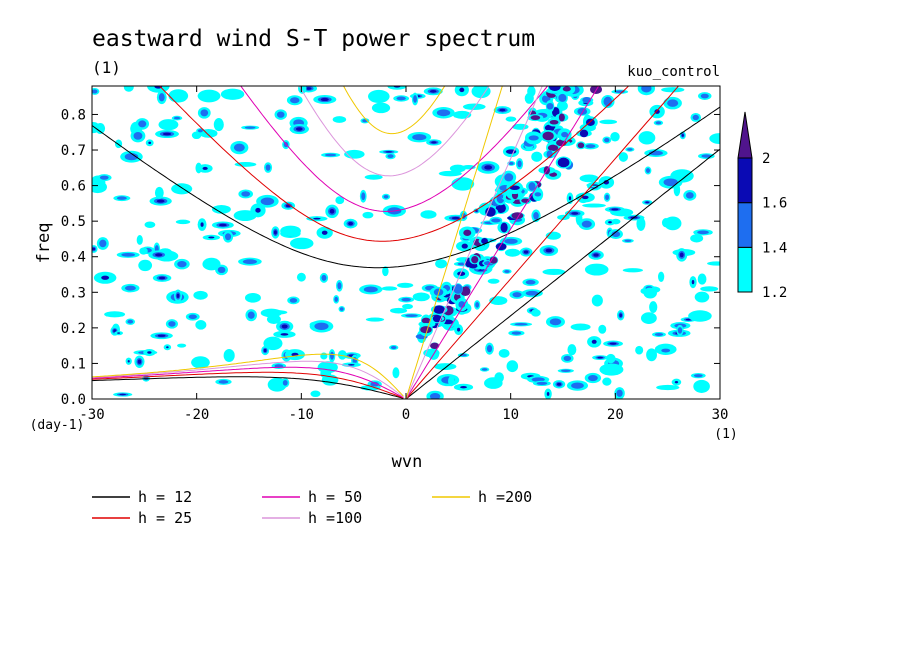  I want to click on y-tick-label: 0.8, so click(73, 115).